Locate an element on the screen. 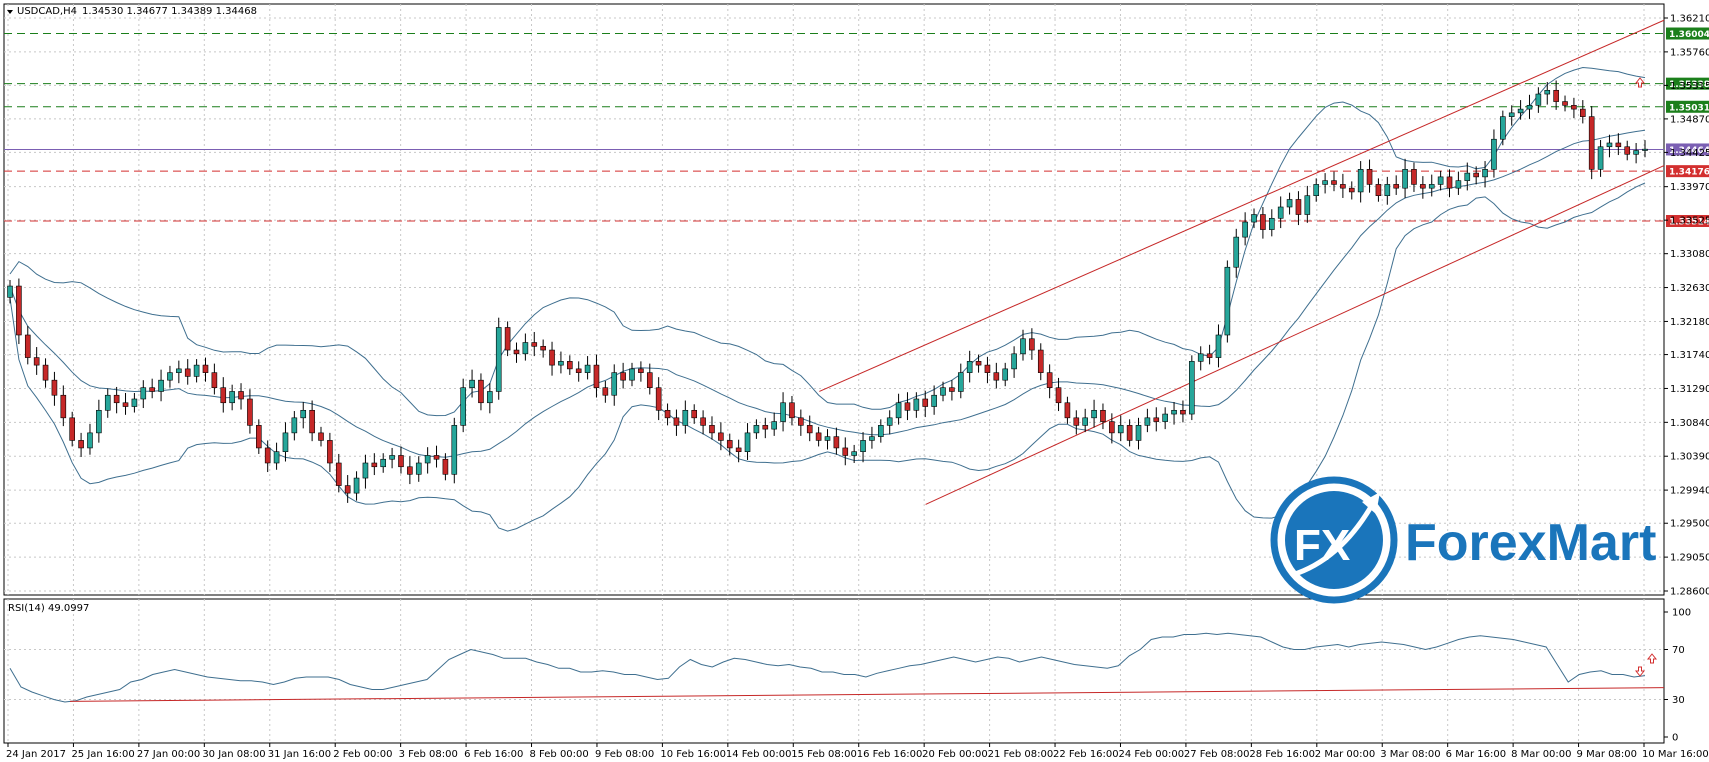 The image size is (1709, 762). y-tick-label: 1.35315 is located at coordinates (1689, 86).